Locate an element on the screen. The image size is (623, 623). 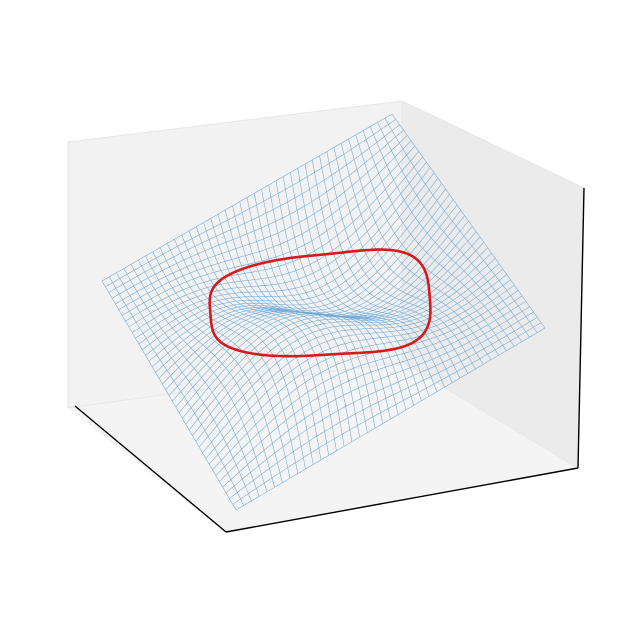
contour-level-zero is located at coordinates (320, 303).